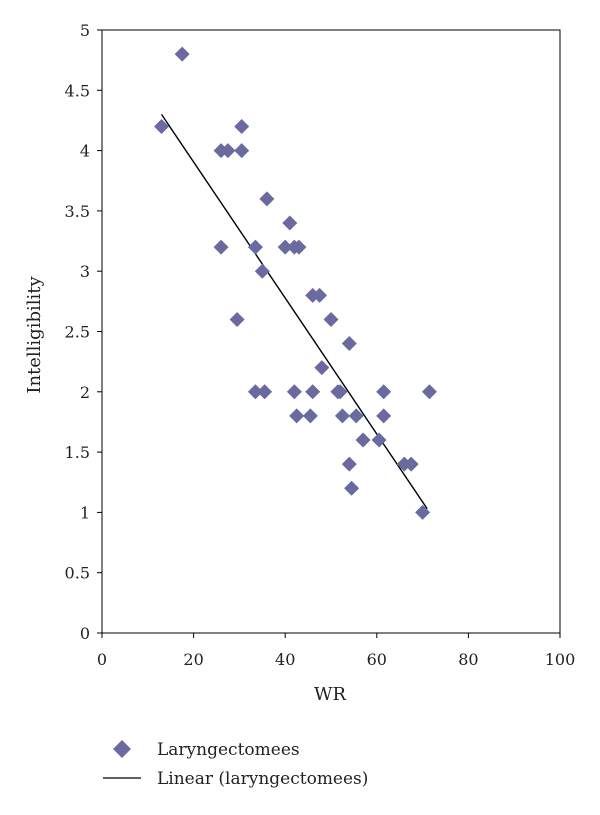 This screenshot has height=815, width=600. Describe the element at coordinates (77, 211) in the screenshot. I see `y-tick-label: 3.5` at that location.